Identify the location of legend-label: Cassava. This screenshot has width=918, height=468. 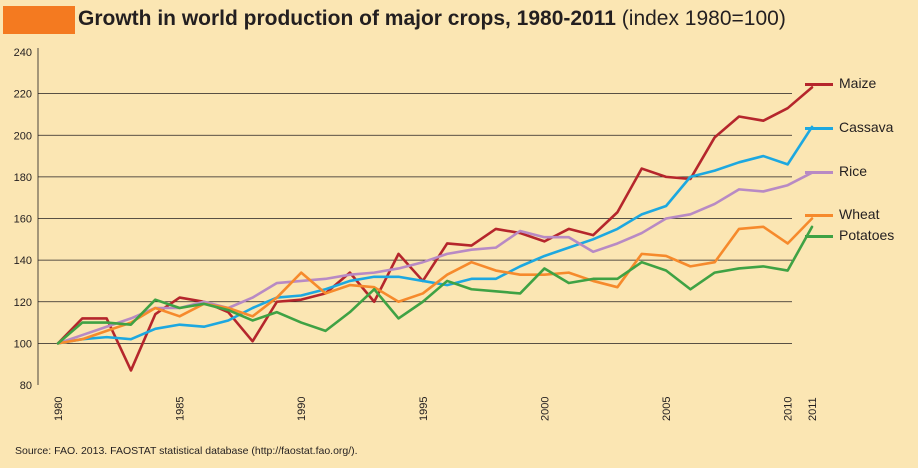
(866, 127).